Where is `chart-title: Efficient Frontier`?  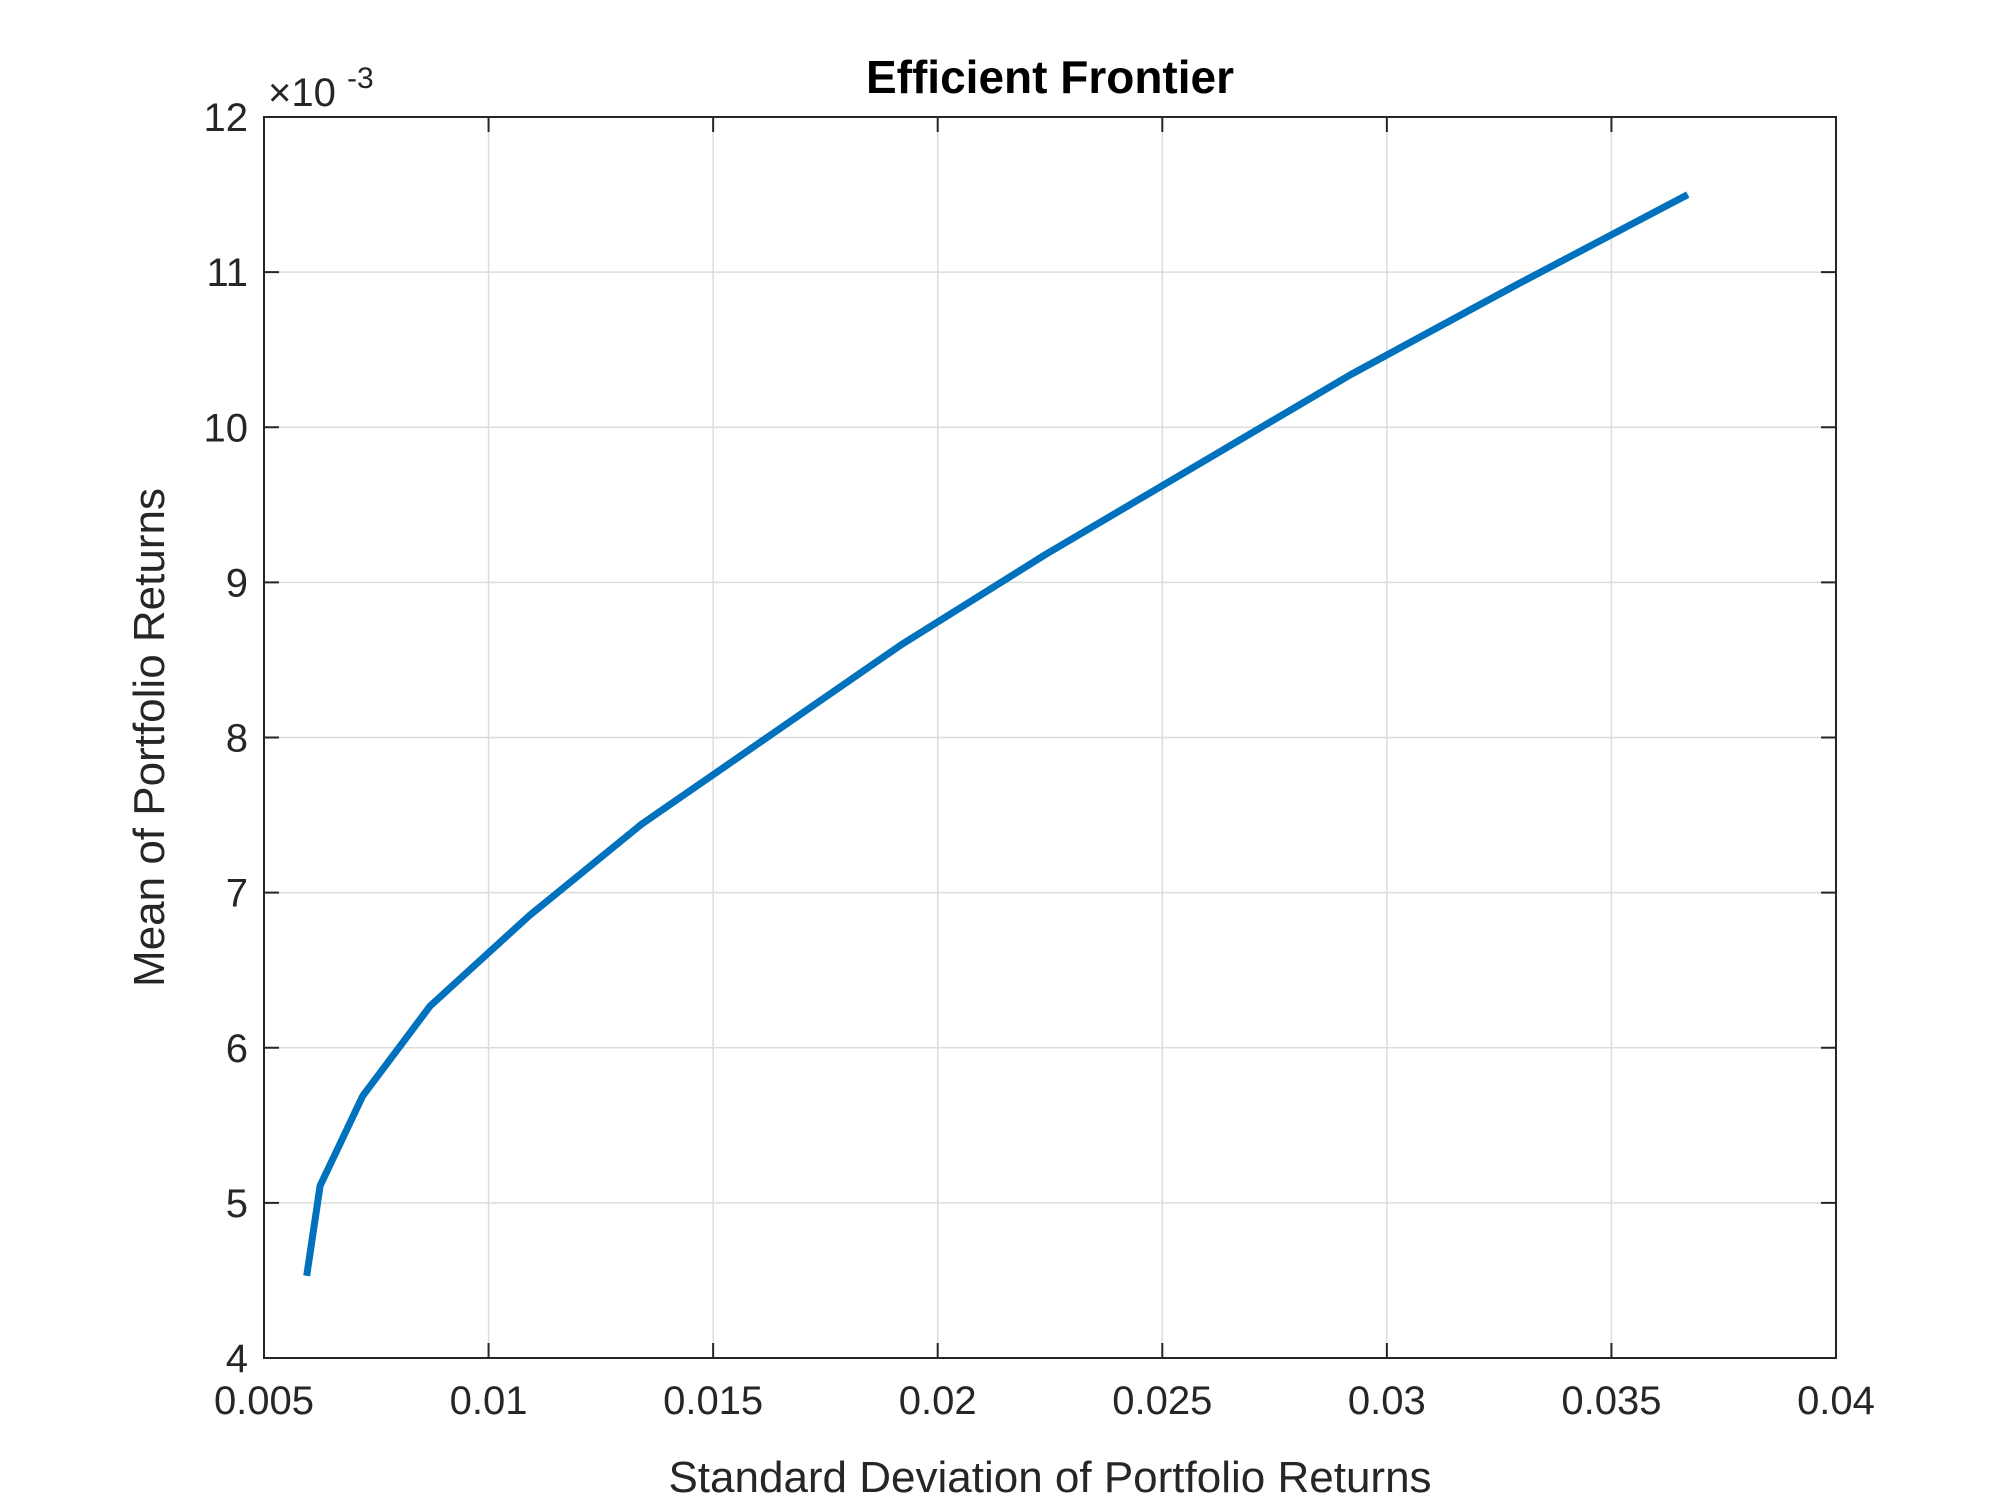 chart-title: Efficient Frontier is located at coordinates (1050, 77).